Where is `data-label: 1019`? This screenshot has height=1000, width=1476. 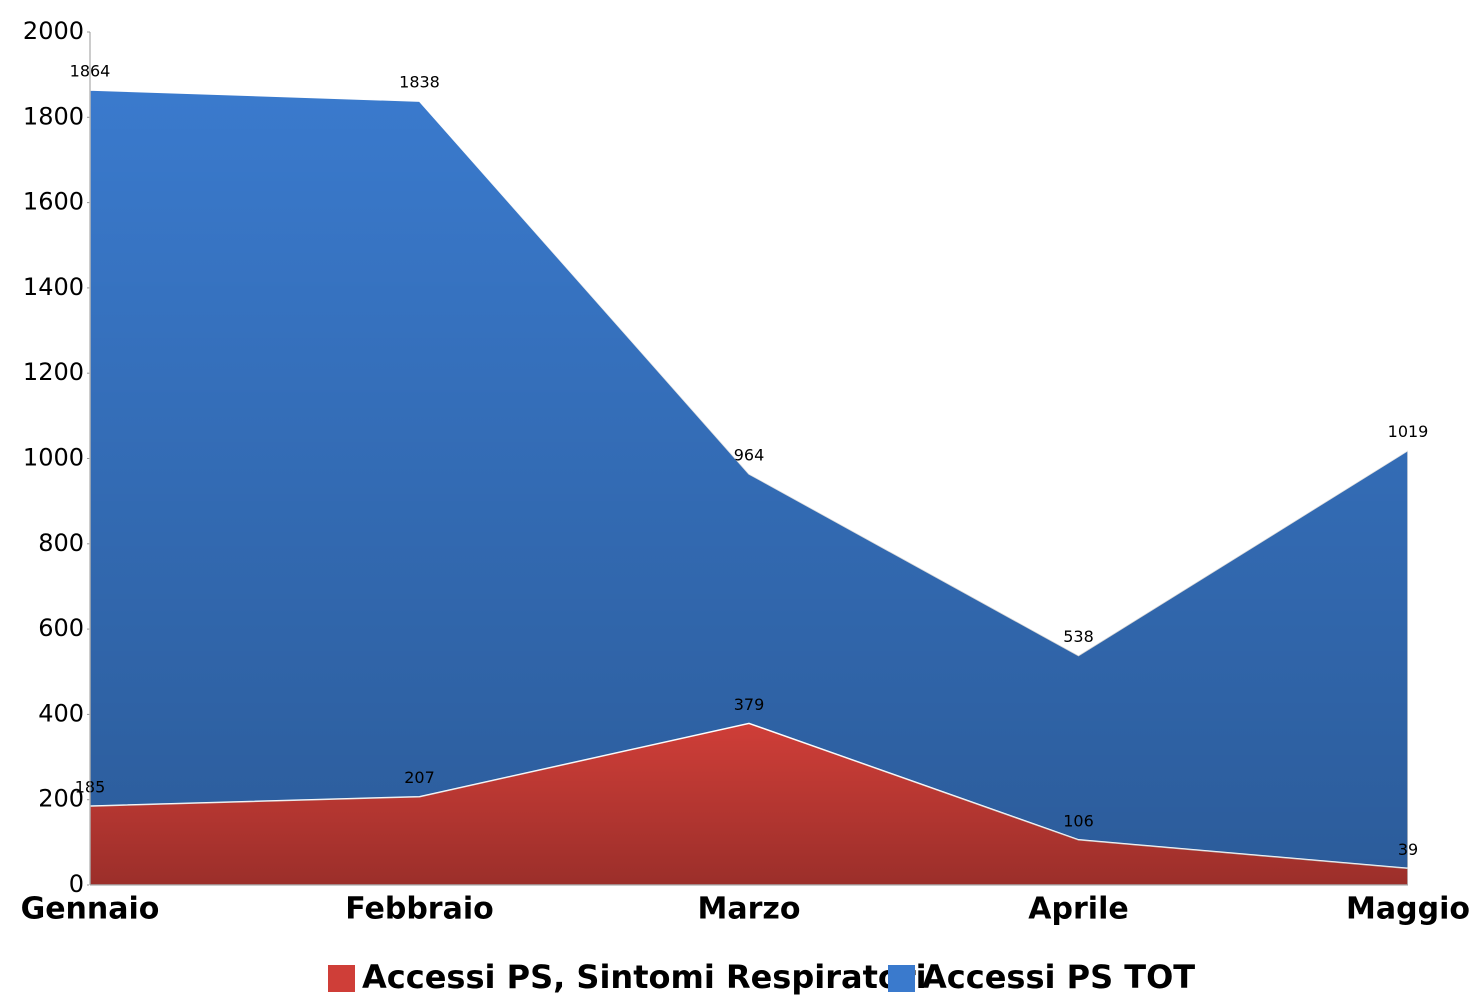 data-label: 1019 is located at coordinates (1408, 431).